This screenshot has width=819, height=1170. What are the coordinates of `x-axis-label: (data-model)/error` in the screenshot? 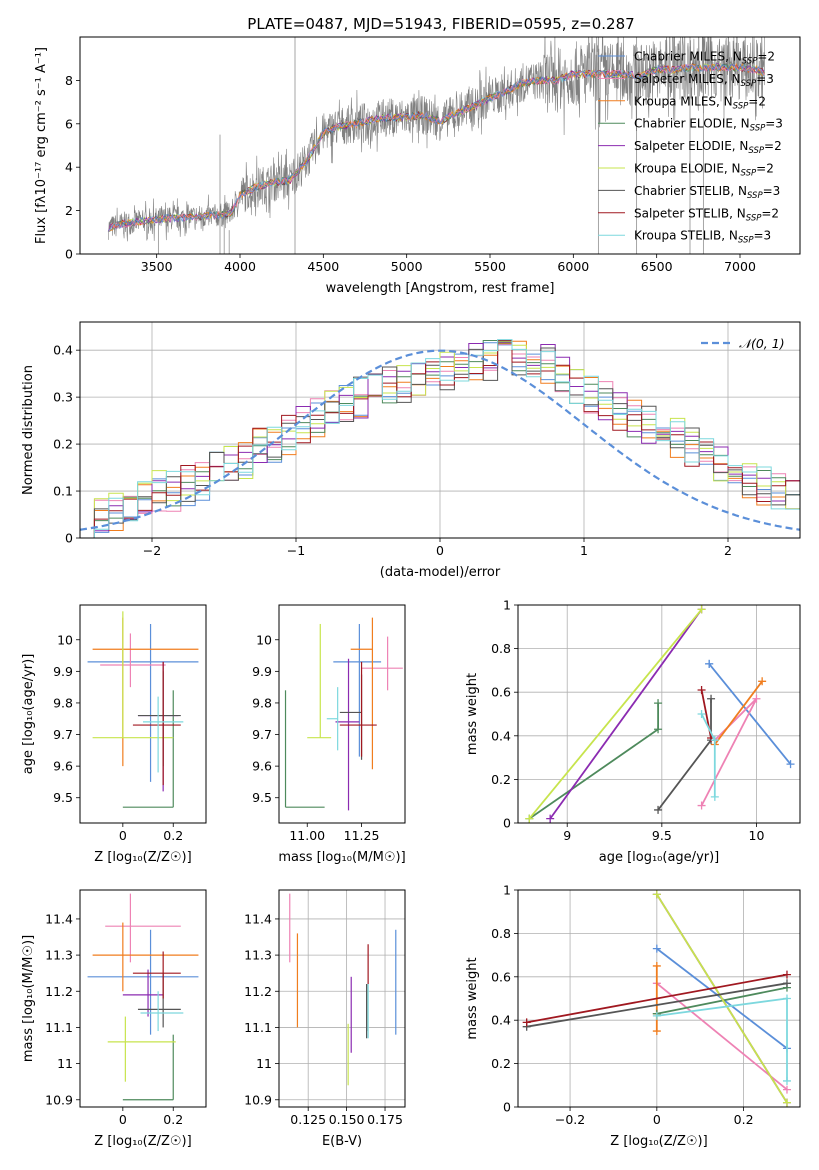 It's located at (440, 572).